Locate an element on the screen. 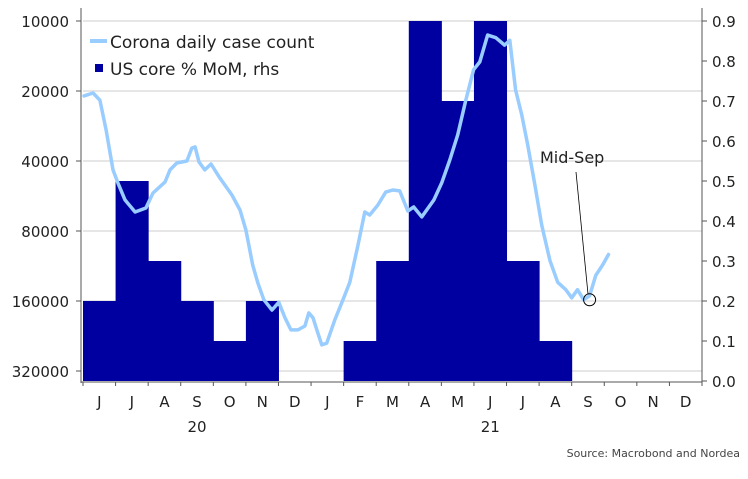 The height and width of the screenshot is (479, 748). right-tick-label: 0.7 is located at coordinates (724, 102).